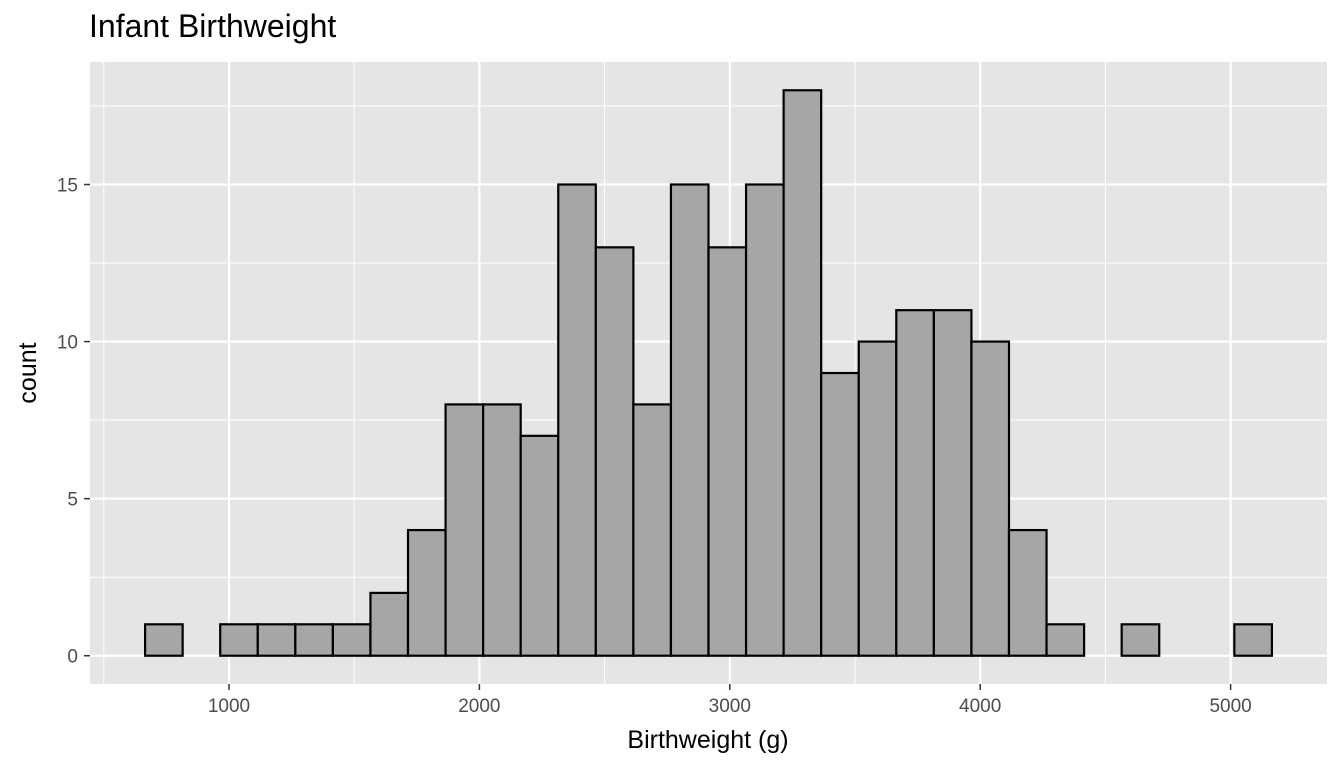  I want to click on y-tick-label: 0, so click(72, 657).